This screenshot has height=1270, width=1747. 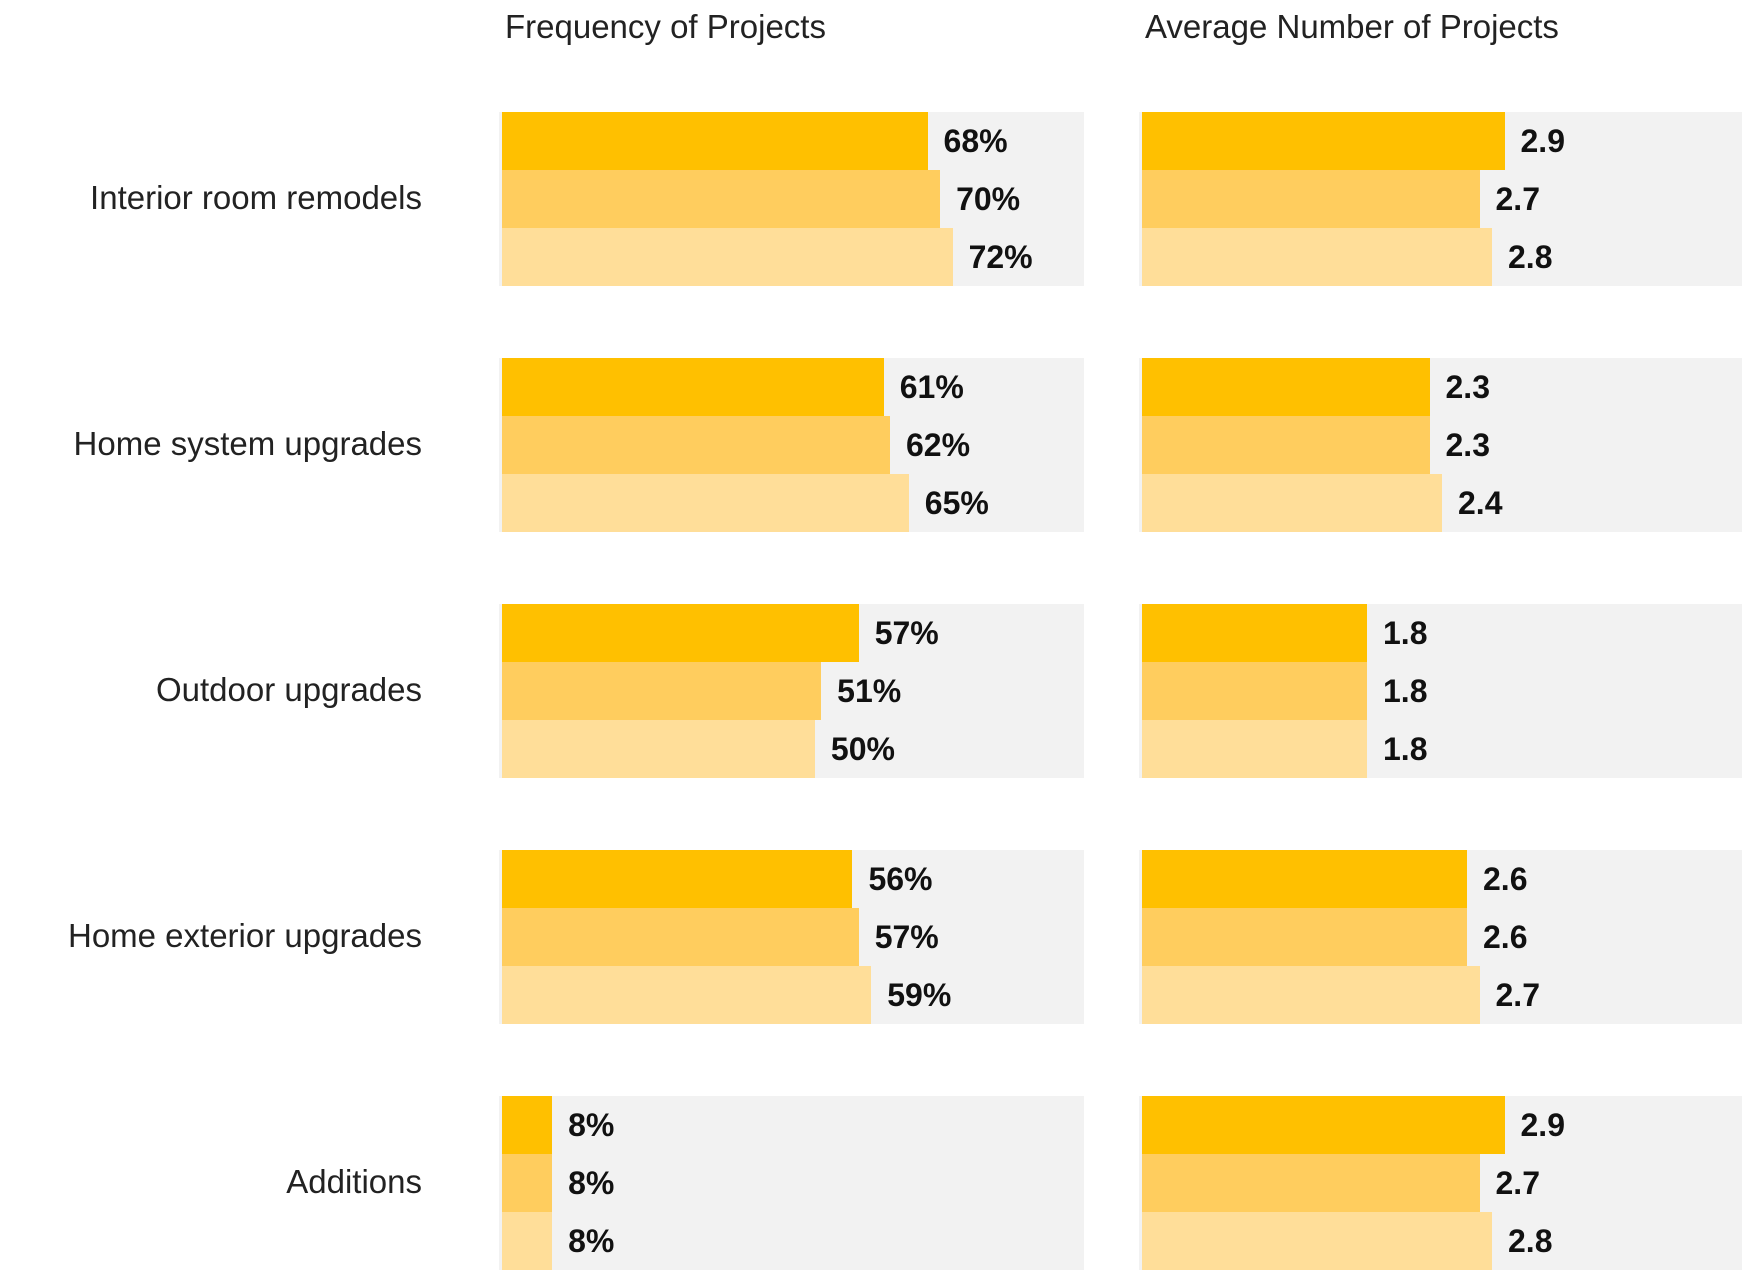 What do you see at coordinates (900, 879) in the screenshot?
I see `value-label: 56%` at bounding box center [900, 879].